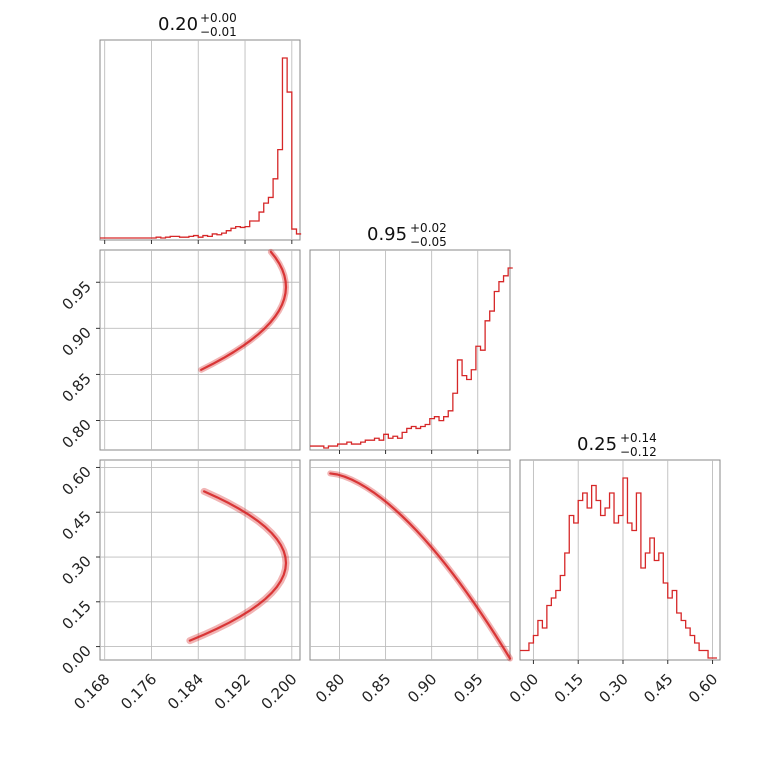 The height and width of the screenshot is (760, 760). What do you see at coordinates (279, 691) in the screenshot?
I see `x-col1-label-4: 0.200` at bounding box center [279, 691].